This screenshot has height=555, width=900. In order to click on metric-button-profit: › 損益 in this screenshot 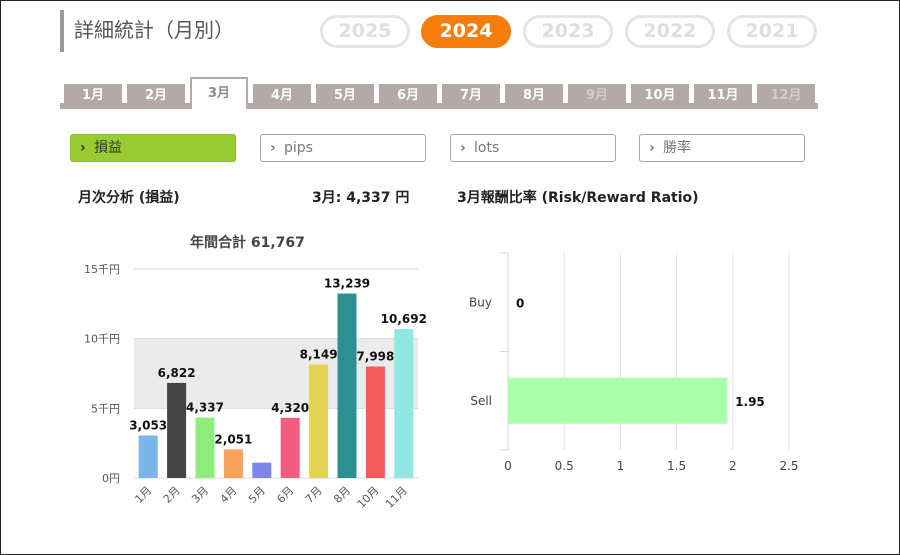, I will do `click(153, 148)`.